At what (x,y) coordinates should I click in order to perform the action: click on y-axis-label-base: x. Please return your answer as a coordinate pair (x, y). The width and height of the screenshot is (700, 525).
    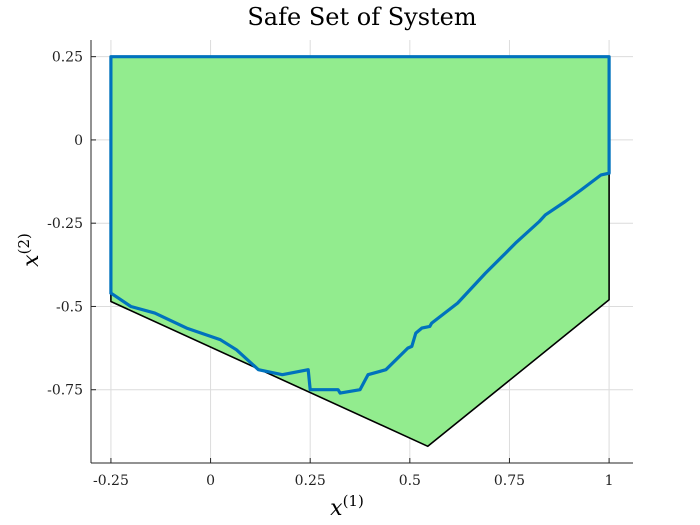
    Looking at the image, I should click on (31, 260).